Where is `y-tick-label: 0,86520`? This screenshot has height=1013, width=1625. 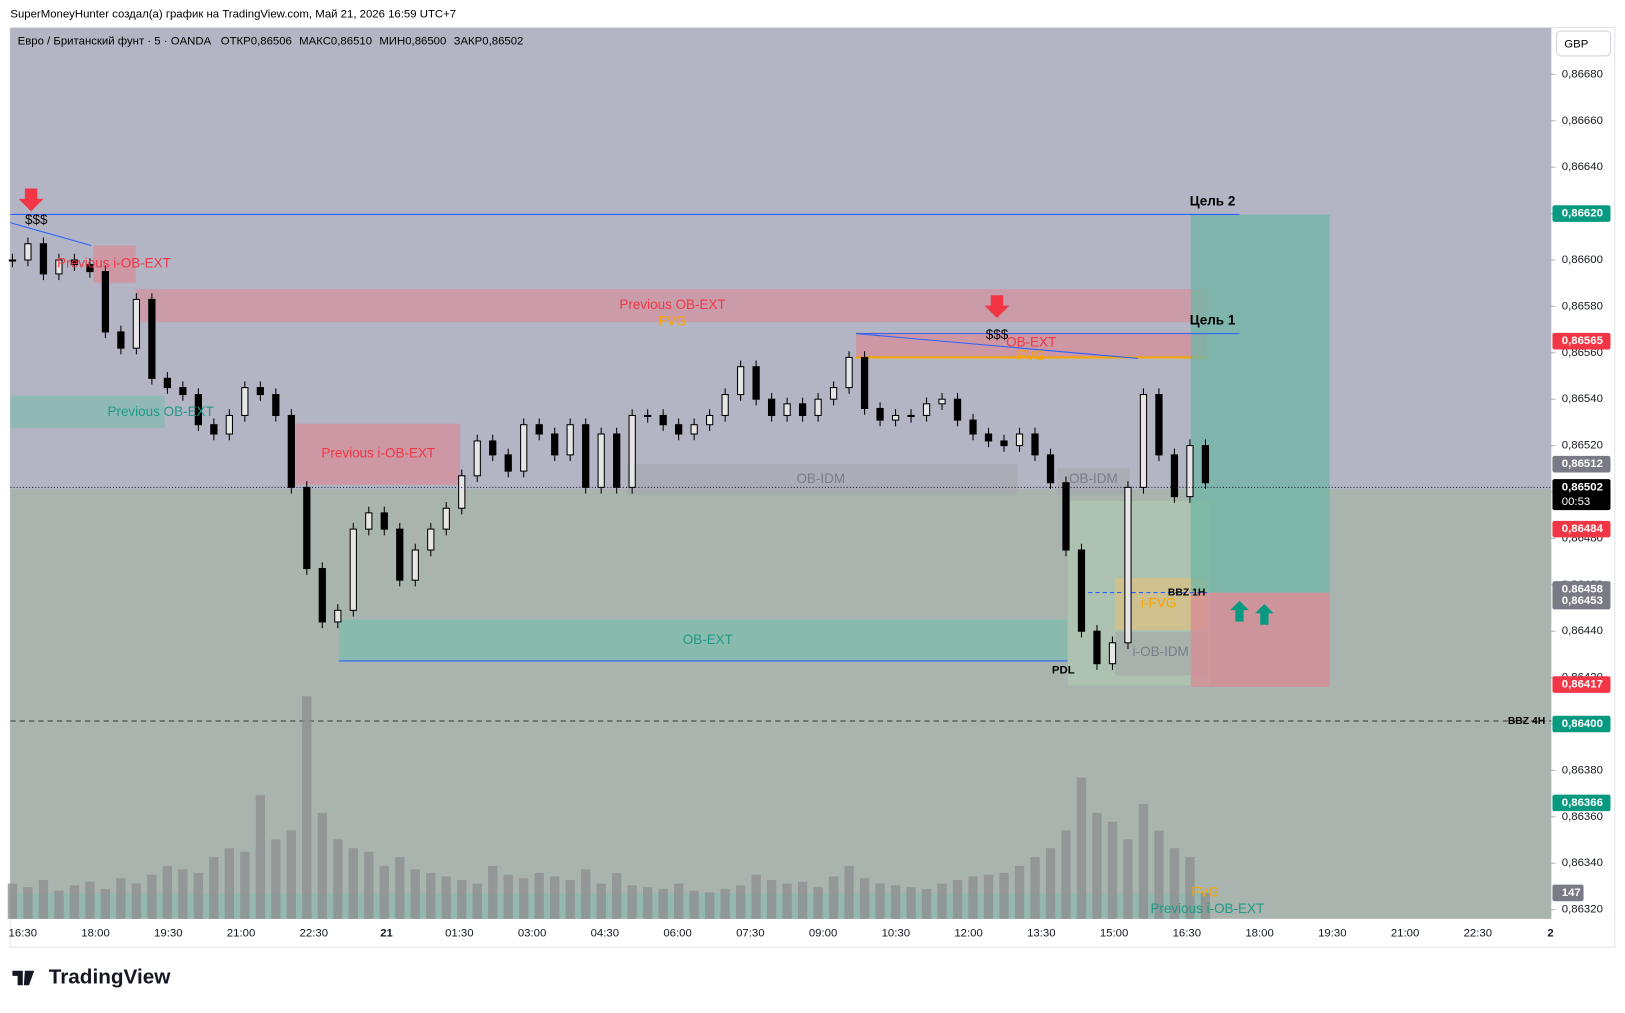
y-tick-label: 0,86520 is located at coordinates (1582, 446).